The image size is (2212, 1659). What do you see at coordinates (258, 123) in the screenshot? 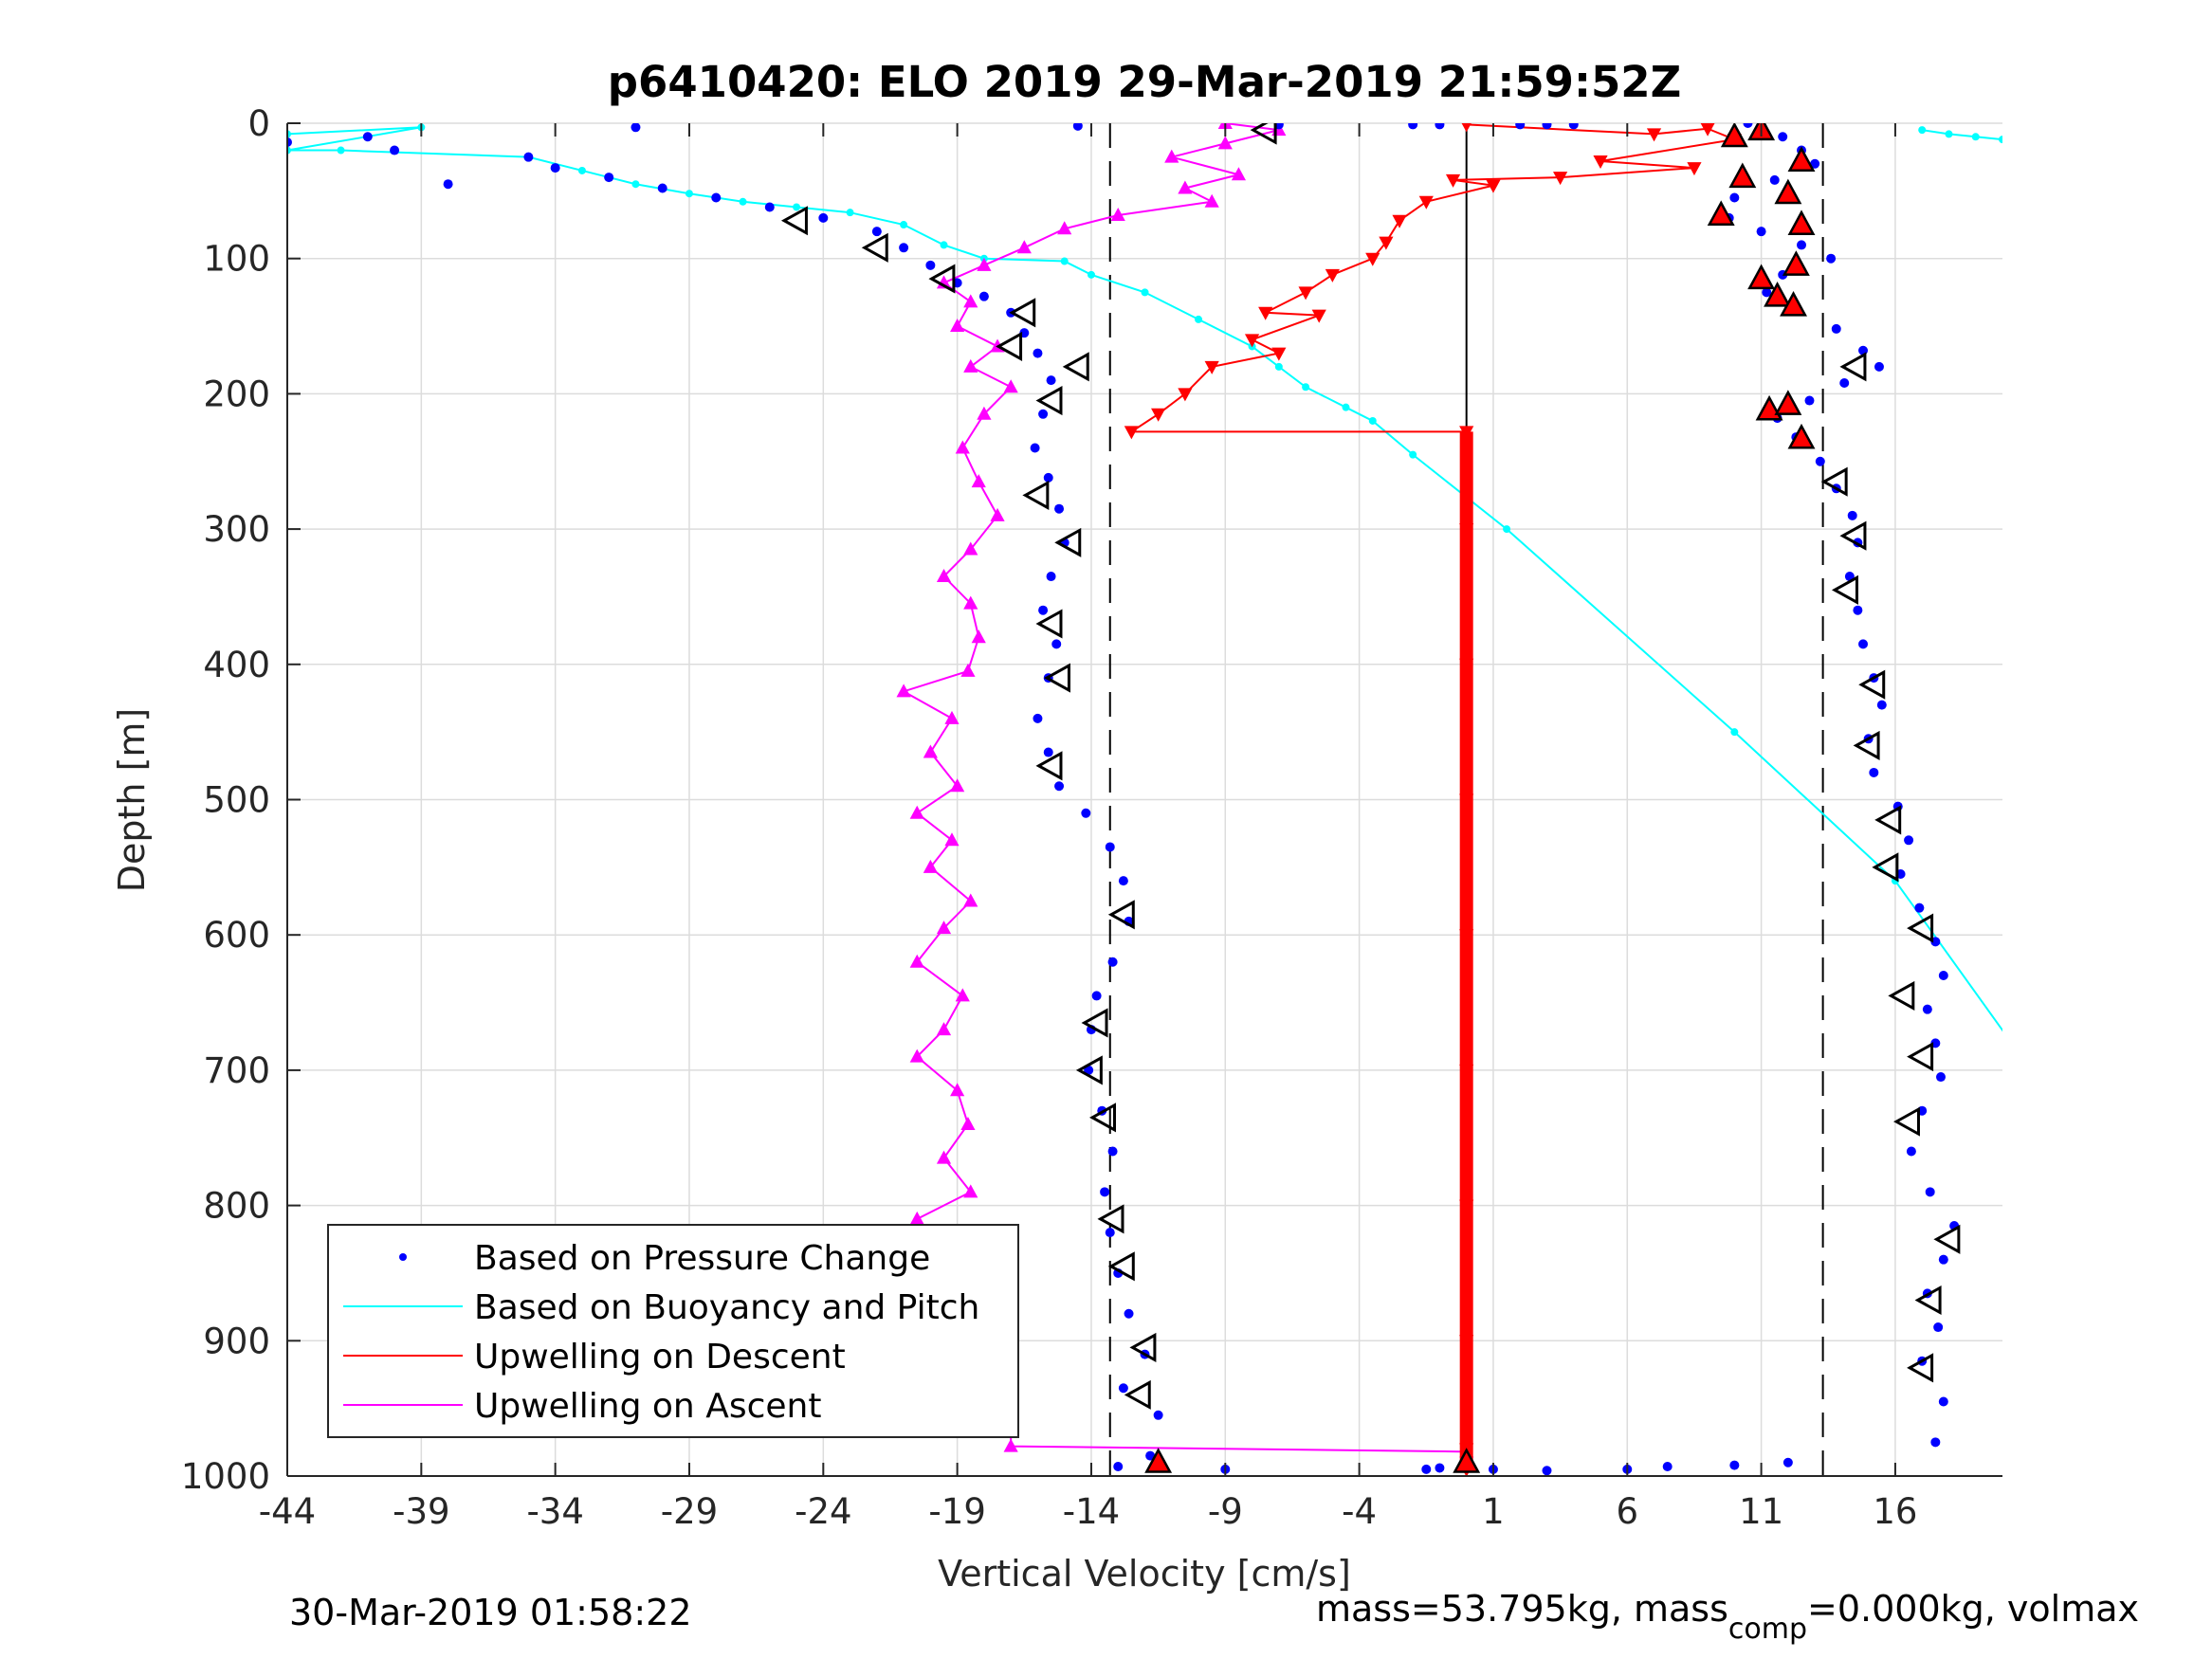
I see `y-tick-label: 0` at bounding box center [258, 123].